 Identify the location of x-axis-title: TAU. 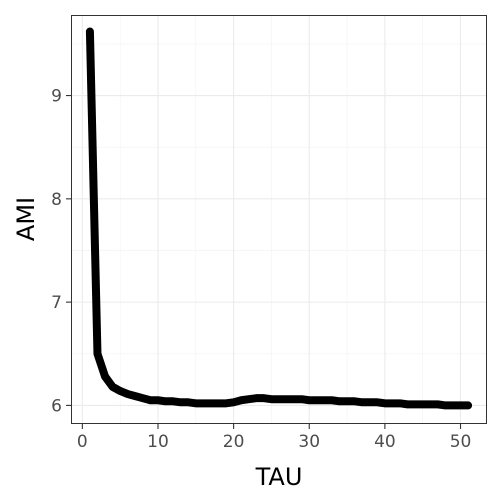
(279, 477).